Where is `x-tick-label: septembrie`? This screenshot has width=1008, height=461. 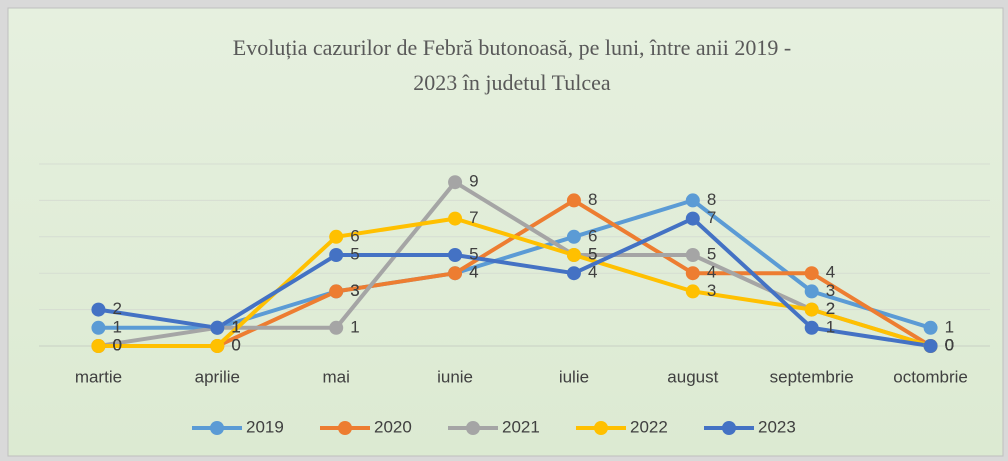
x-tick-label: septembrie is located at coordinates (812, 376).